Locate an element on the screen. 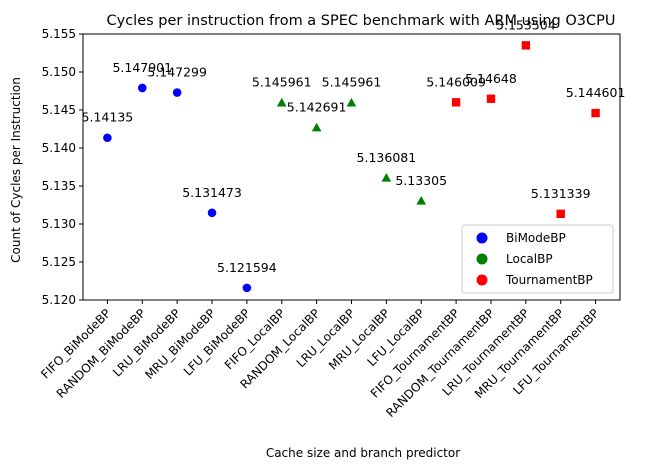 This screenshot has height=470, width=650. y-tick-label: 5.140 is located at coordinates (59, 148).